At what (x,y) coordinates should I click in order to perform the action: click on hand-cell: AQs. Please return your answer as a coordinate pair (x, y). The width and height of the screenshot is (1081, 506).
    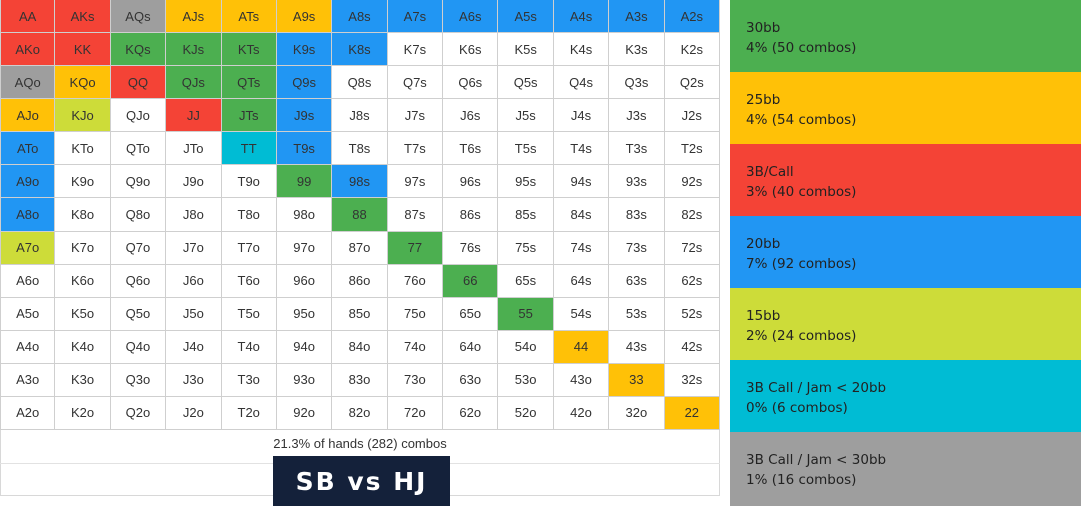
    Looking at the image, I should click on (138, 17).